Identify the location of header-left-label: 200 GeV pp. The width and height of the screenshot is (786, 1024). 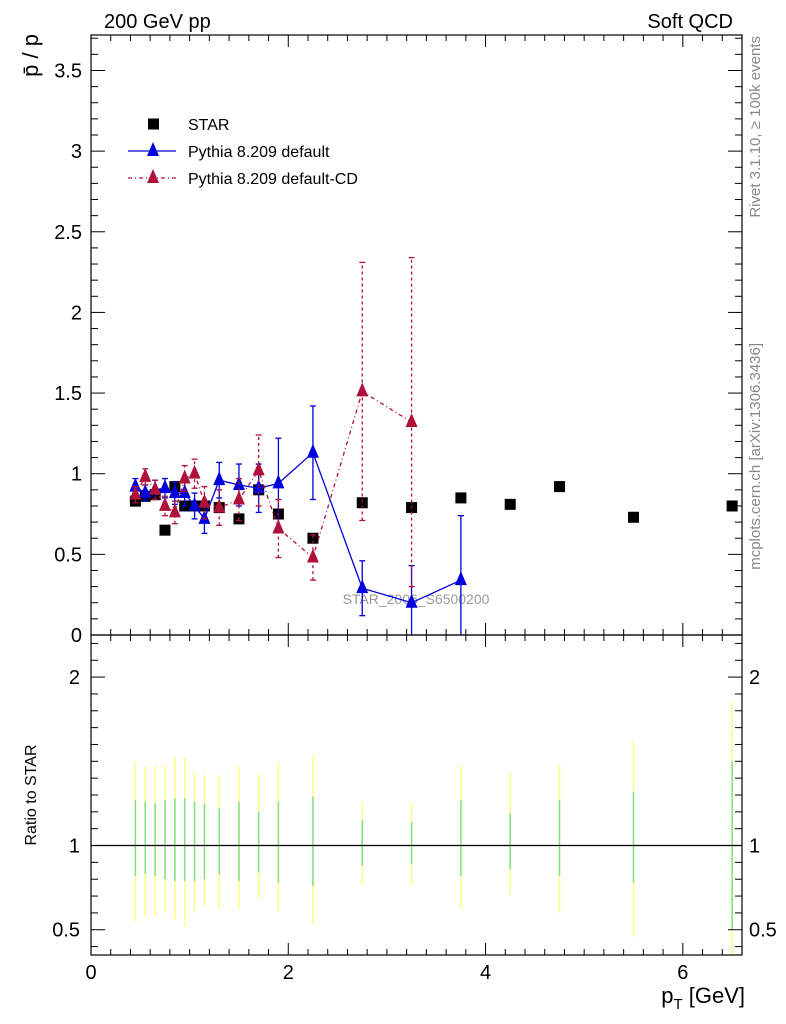
(157, 22).